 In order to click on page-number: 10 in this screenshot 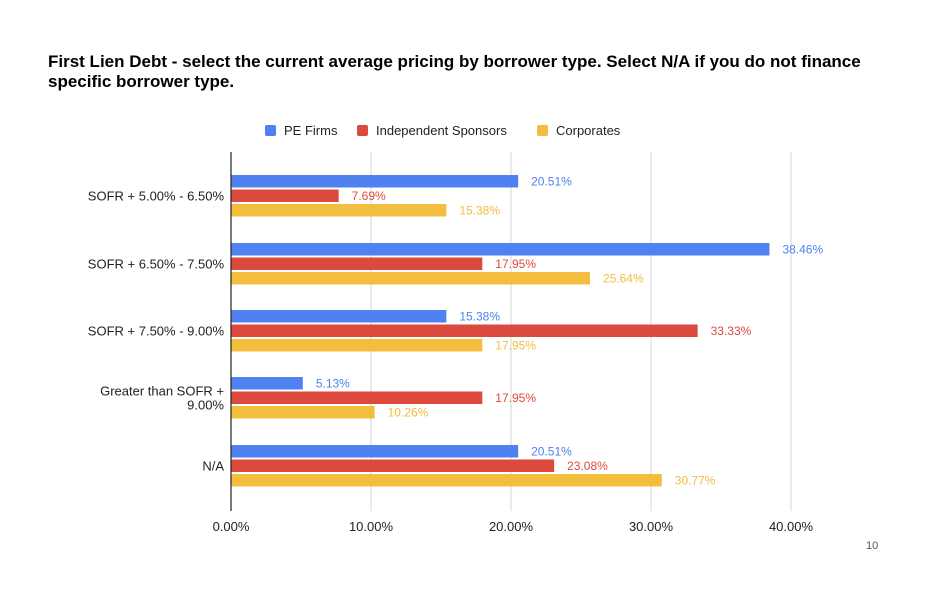, I will do `click(872, 546)`.